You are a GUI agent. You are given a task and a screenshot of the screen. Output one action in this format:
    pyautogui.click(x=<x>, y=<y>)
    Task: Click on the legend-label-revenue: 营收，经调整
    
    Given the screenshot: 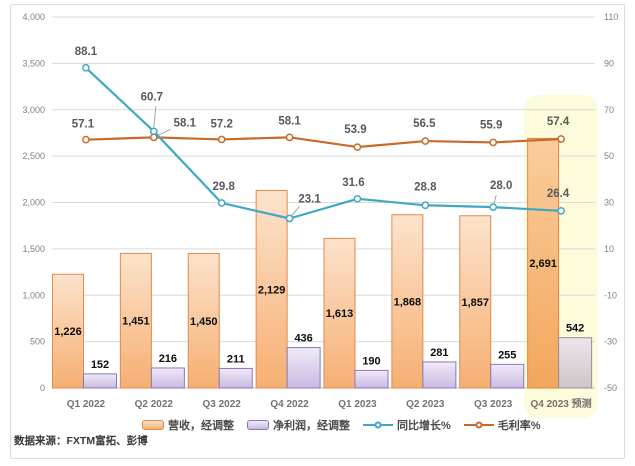 What is the action you would take?
    pyautogui.click(x=201, y=426)
    